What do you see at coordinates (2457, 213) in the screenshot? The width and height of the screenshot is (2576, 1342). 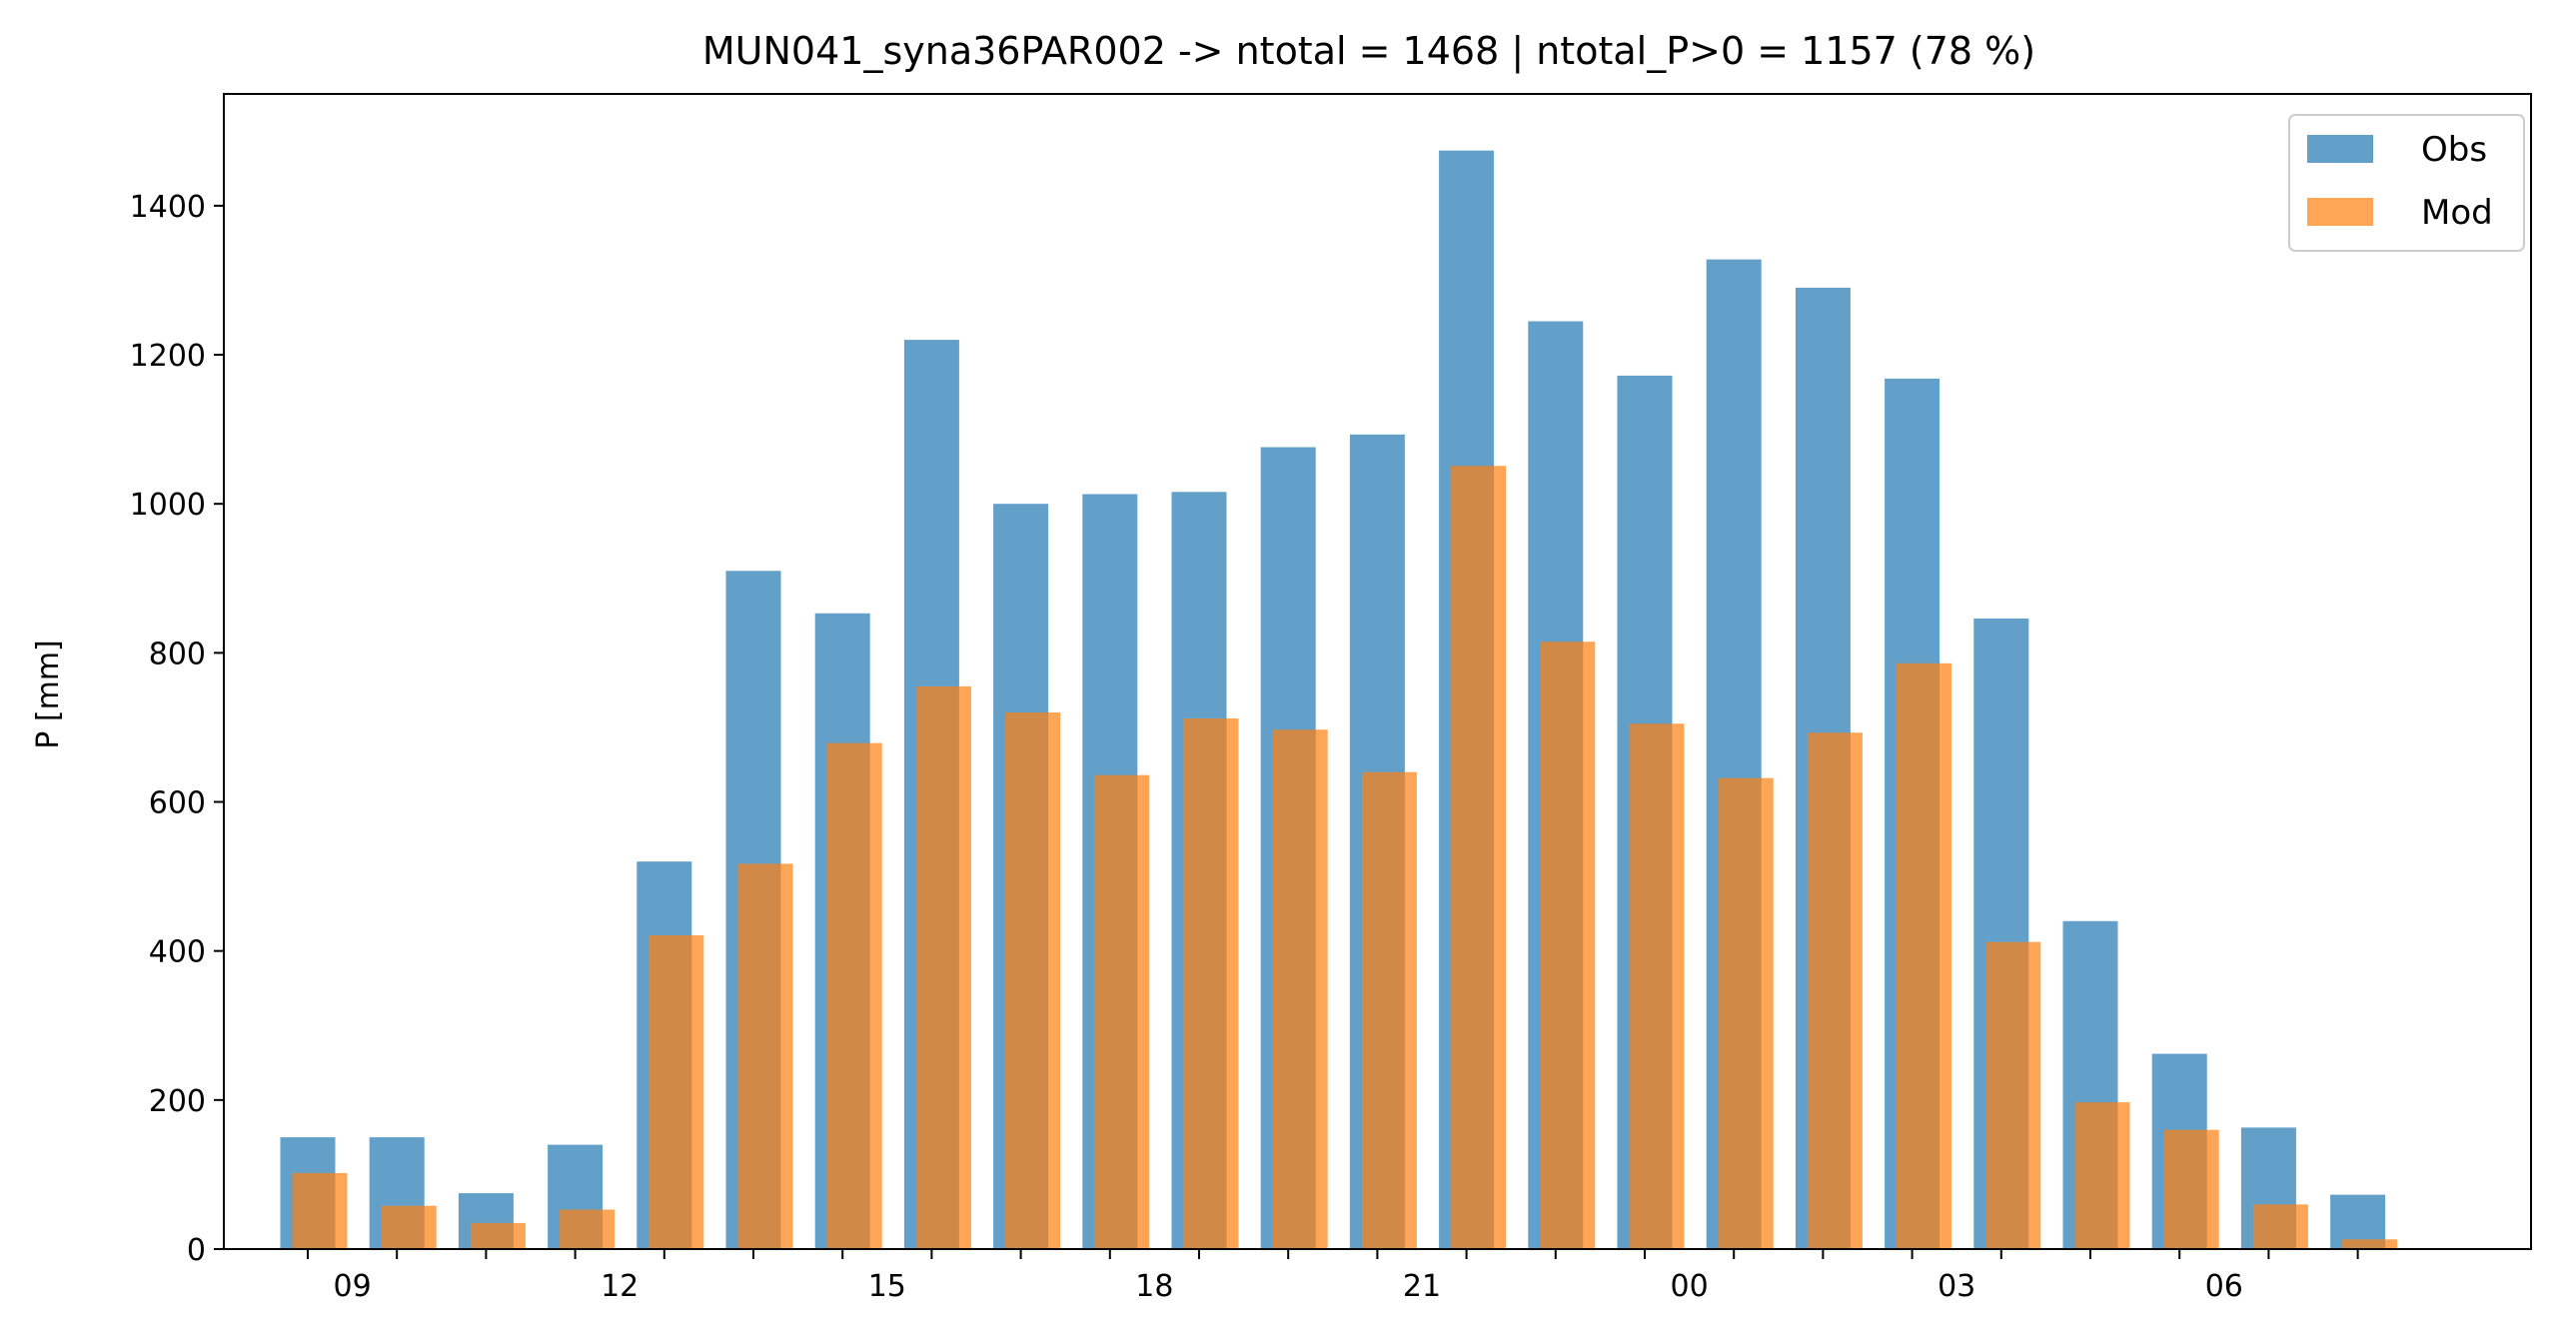 I see `legend-label-mod: Mod` at bounding box center [2457, 213].